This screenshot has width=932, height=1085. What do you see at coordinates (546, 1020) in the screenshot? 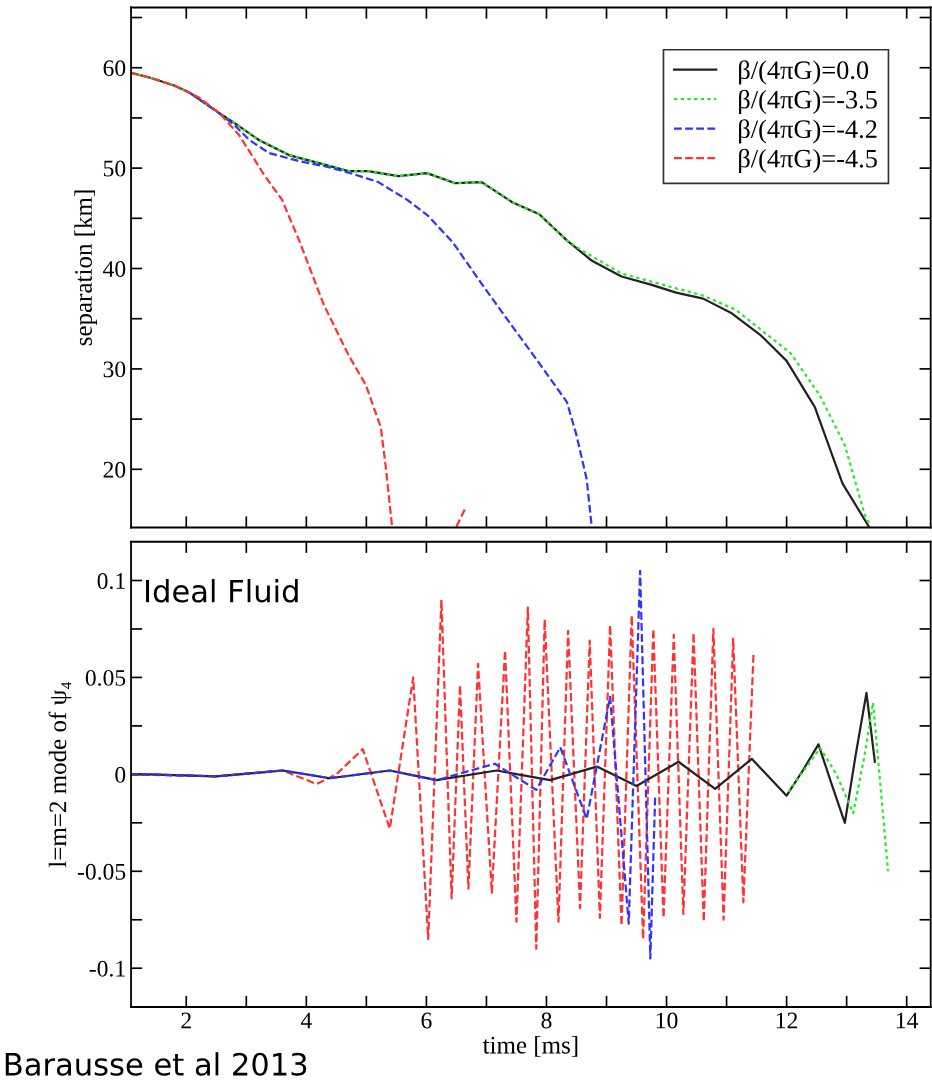
I see `x-tick-label: 8` at bounding box center [546, 1020].